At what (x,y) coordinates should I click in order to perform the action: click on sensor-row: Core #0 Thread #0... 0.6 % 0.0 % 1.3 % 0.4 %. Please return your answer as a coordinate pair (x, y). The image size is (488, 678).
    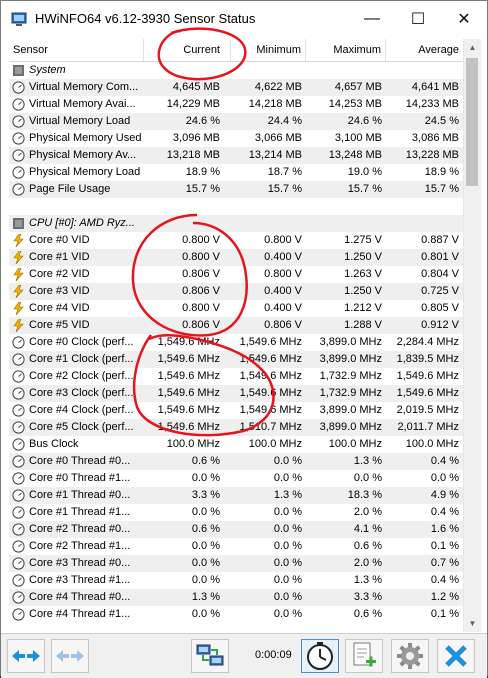
    Looking at the image, I should click on (236, 461).